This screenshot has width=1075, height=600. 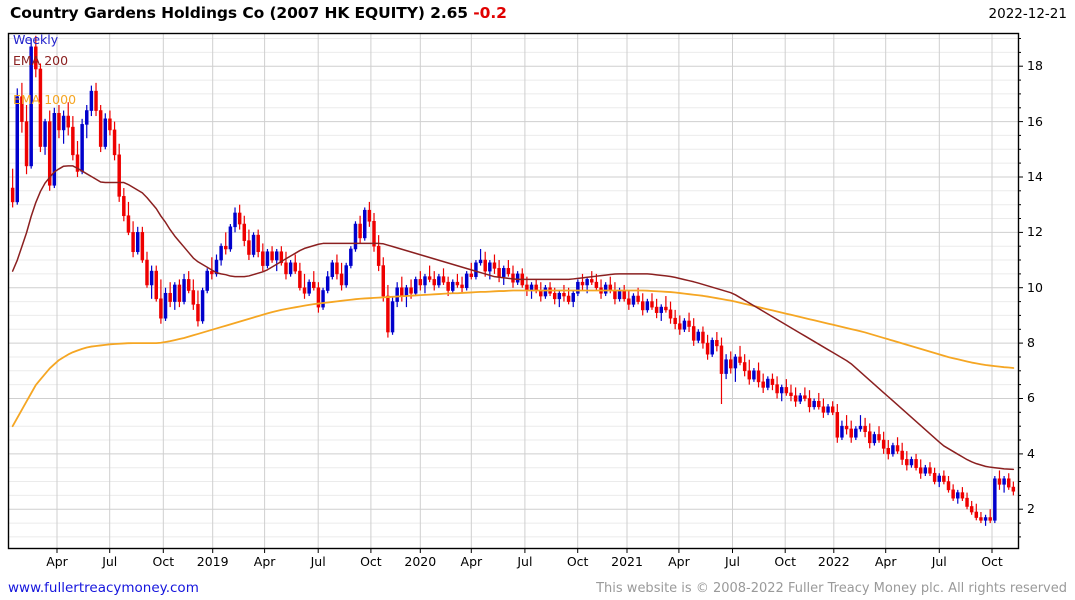 I want to click on y-axis-tick-label: 8, so click(x=1031, y=343).